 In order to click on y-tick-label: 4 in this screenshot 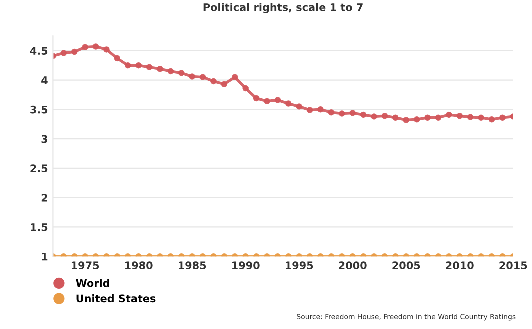, I will do `click(45, 80)`.